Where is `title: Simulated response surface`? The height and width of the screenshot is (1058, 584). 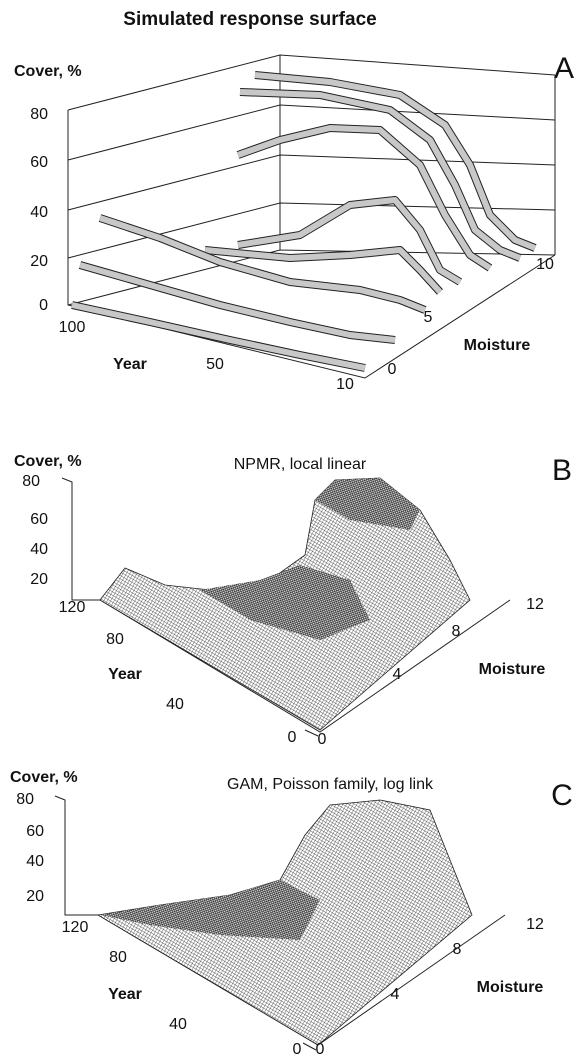 title: Simulated response surface is located at coordinates (249, 19).